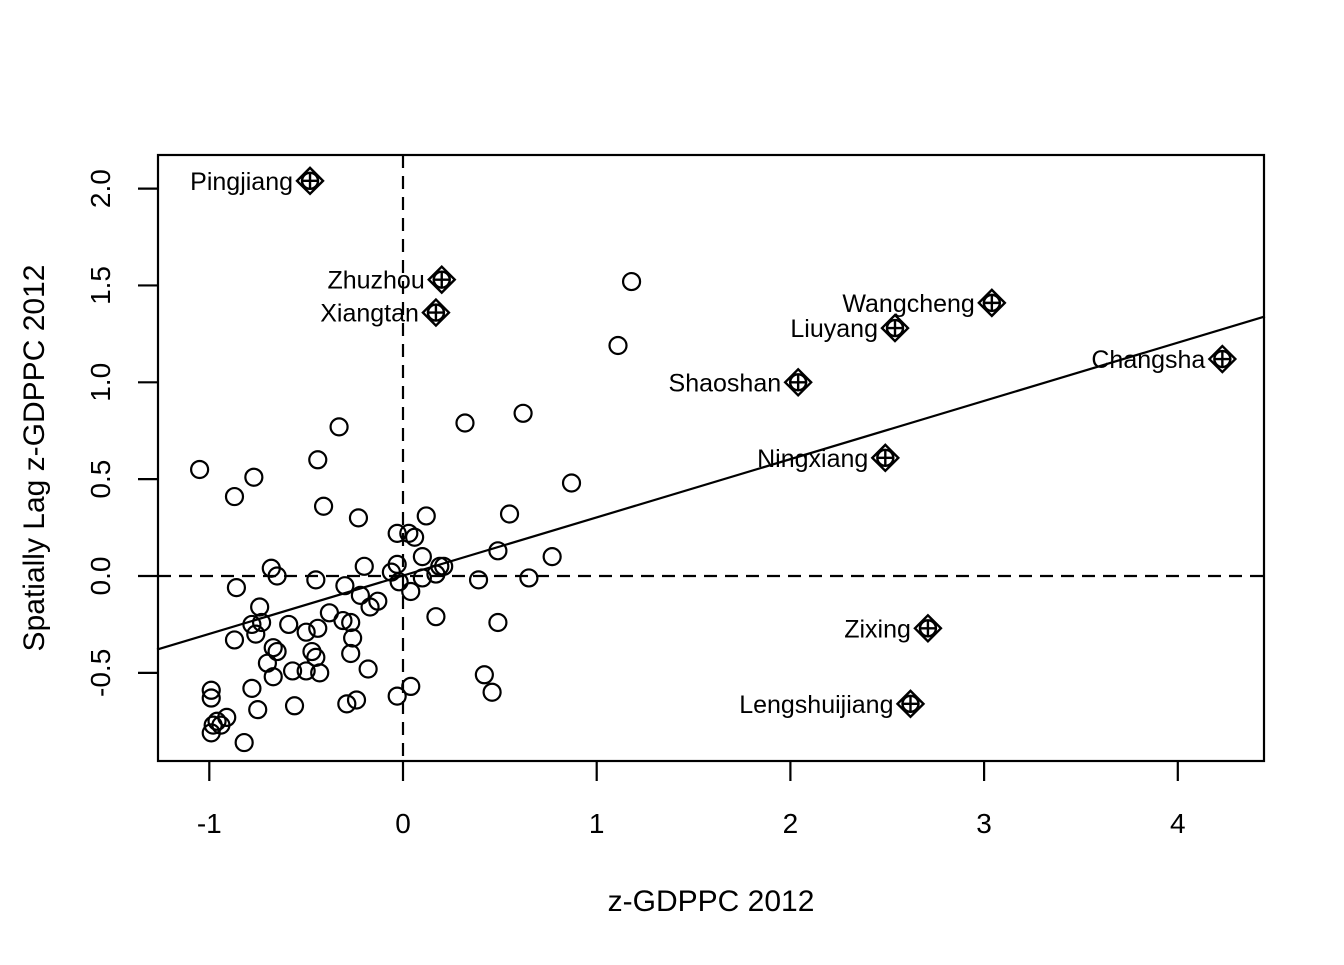 Image resolution: width=1344 pixels, height=965 pixels. What do you see at coordinates (100, 382) in the screenshot?
I see `y-tick-label: 1.0` at bounding box center [100, 382].